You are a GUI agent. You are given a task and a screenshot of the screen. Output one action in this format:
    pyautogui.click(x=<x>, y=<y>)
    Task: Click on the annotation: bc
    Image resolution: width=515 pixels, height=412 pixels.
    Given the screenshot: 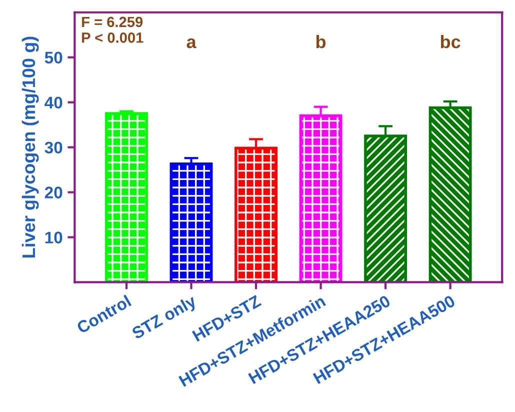 What is the action you would take?
    pyautogui.click(x=450, y=41)
    